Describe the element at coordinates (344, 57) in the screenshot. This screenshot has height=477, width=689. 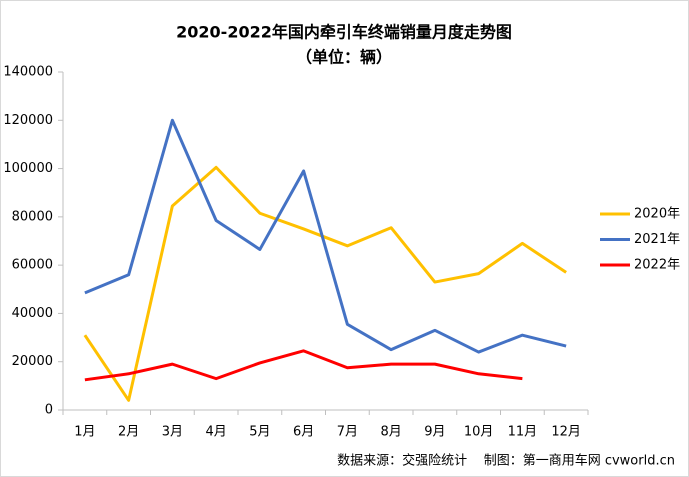
I see `chart-subtitle: （单位：辆）` at that location.